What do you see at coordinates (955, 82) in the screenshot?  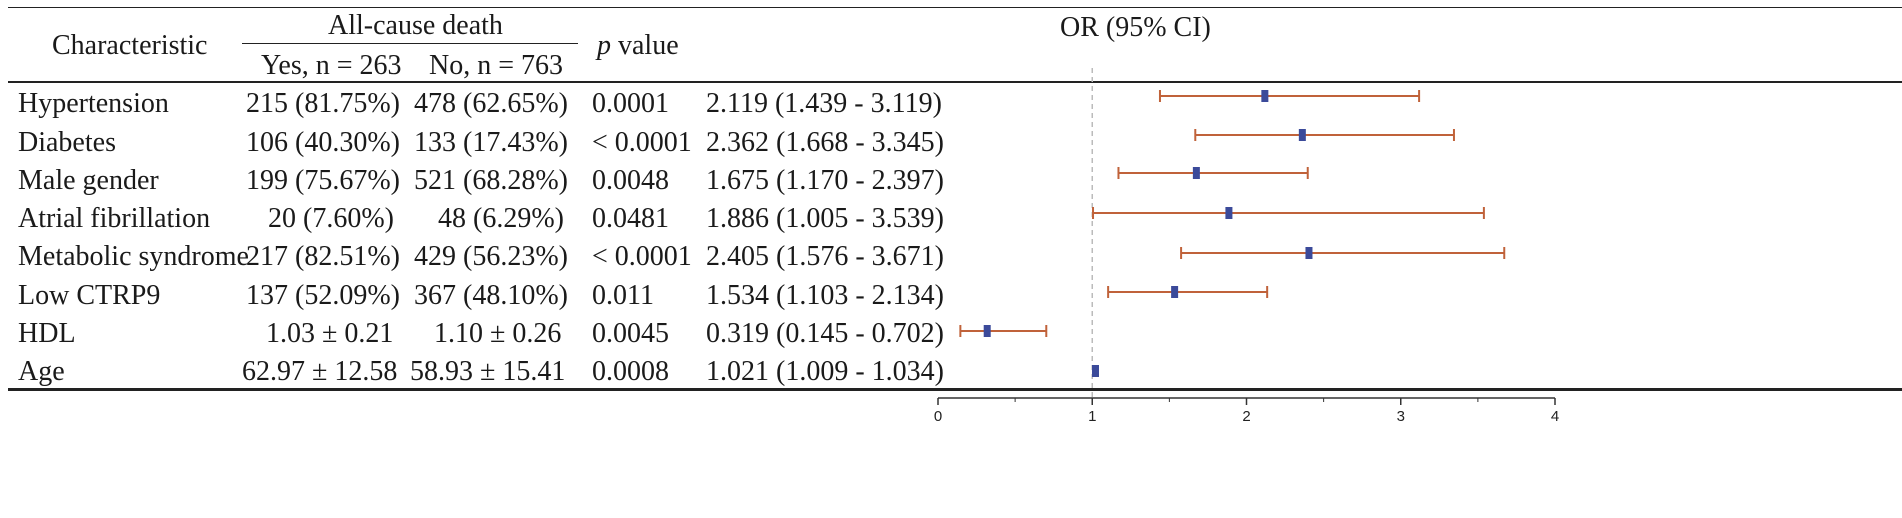 I see `header-bottom-rule` at bounding box center [955, 82].